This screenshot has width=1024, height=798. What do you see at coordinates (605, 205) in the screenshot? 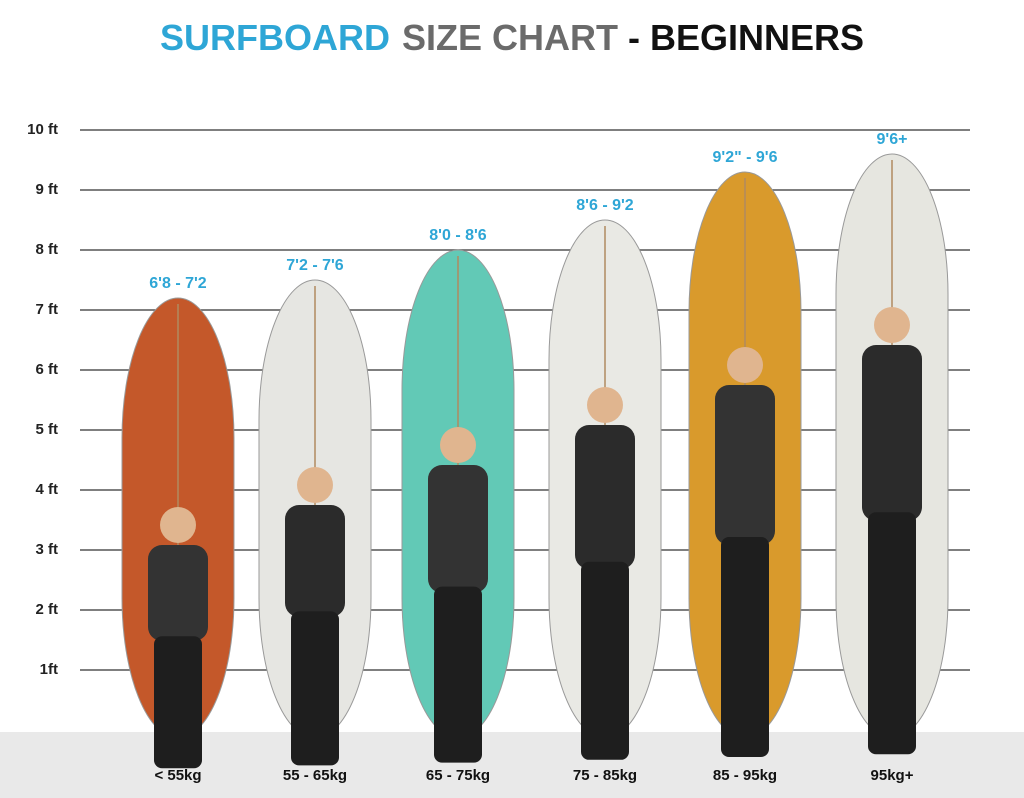
I see `size-label: 8'6 - 9'2` at bounding box center [605, 205].